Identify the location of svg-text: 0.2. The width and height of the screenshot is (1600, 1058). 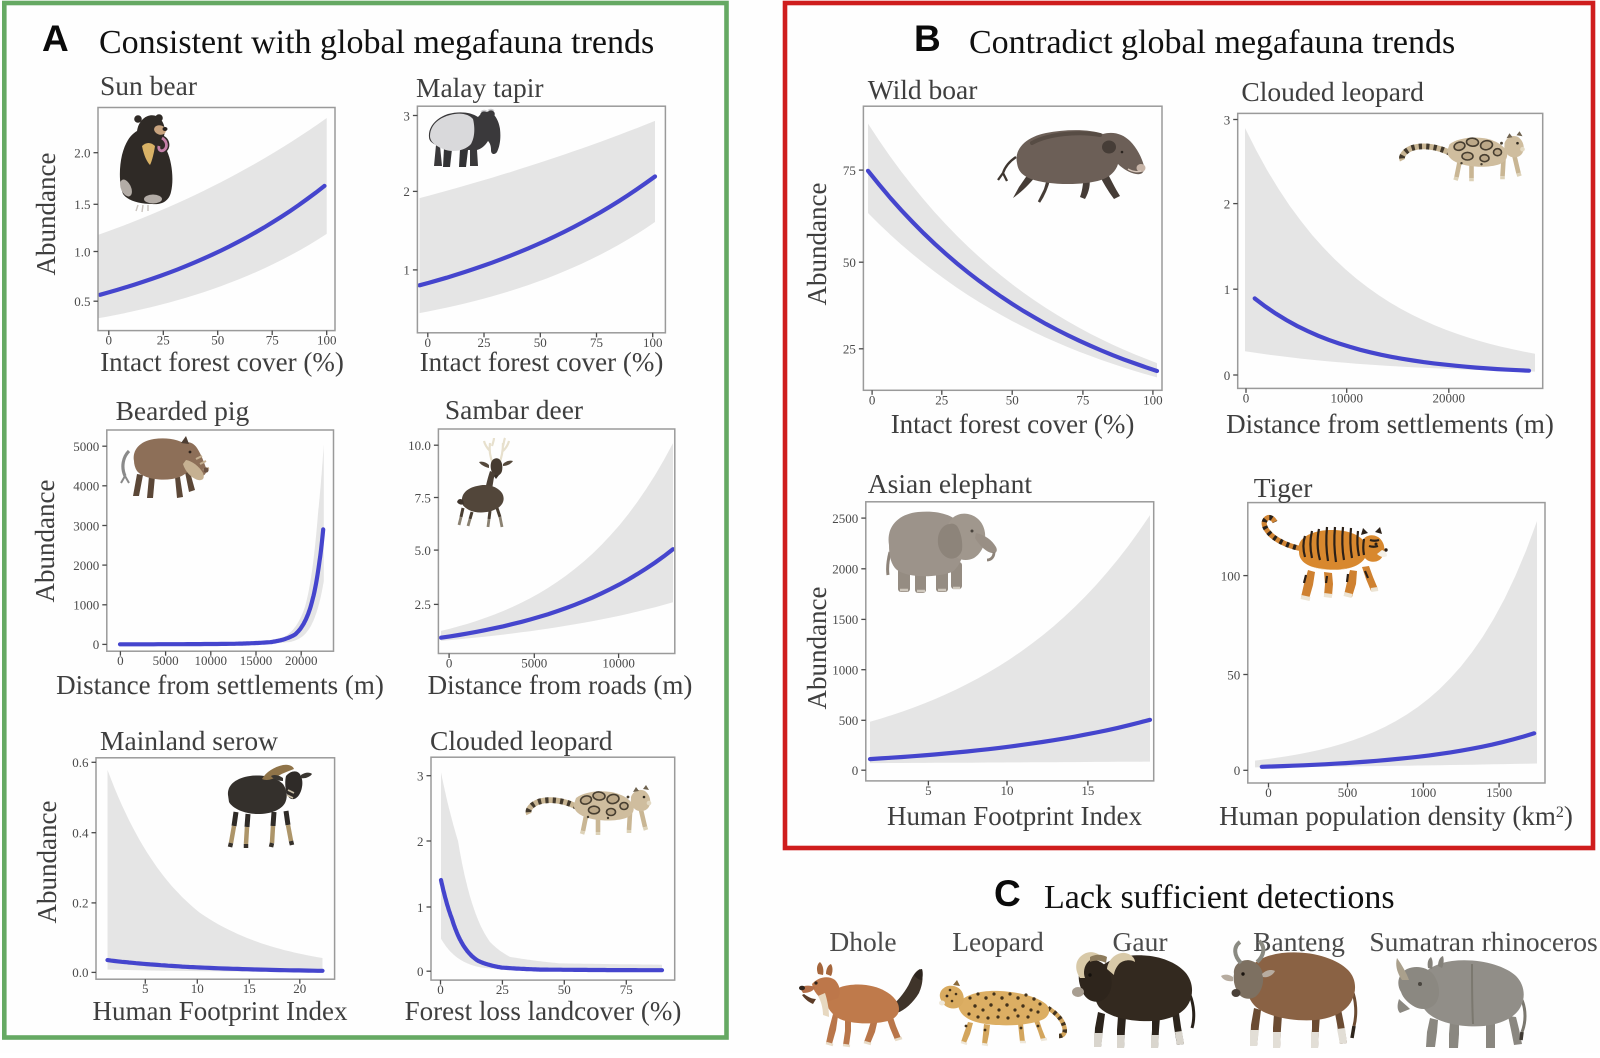
(80, 903).